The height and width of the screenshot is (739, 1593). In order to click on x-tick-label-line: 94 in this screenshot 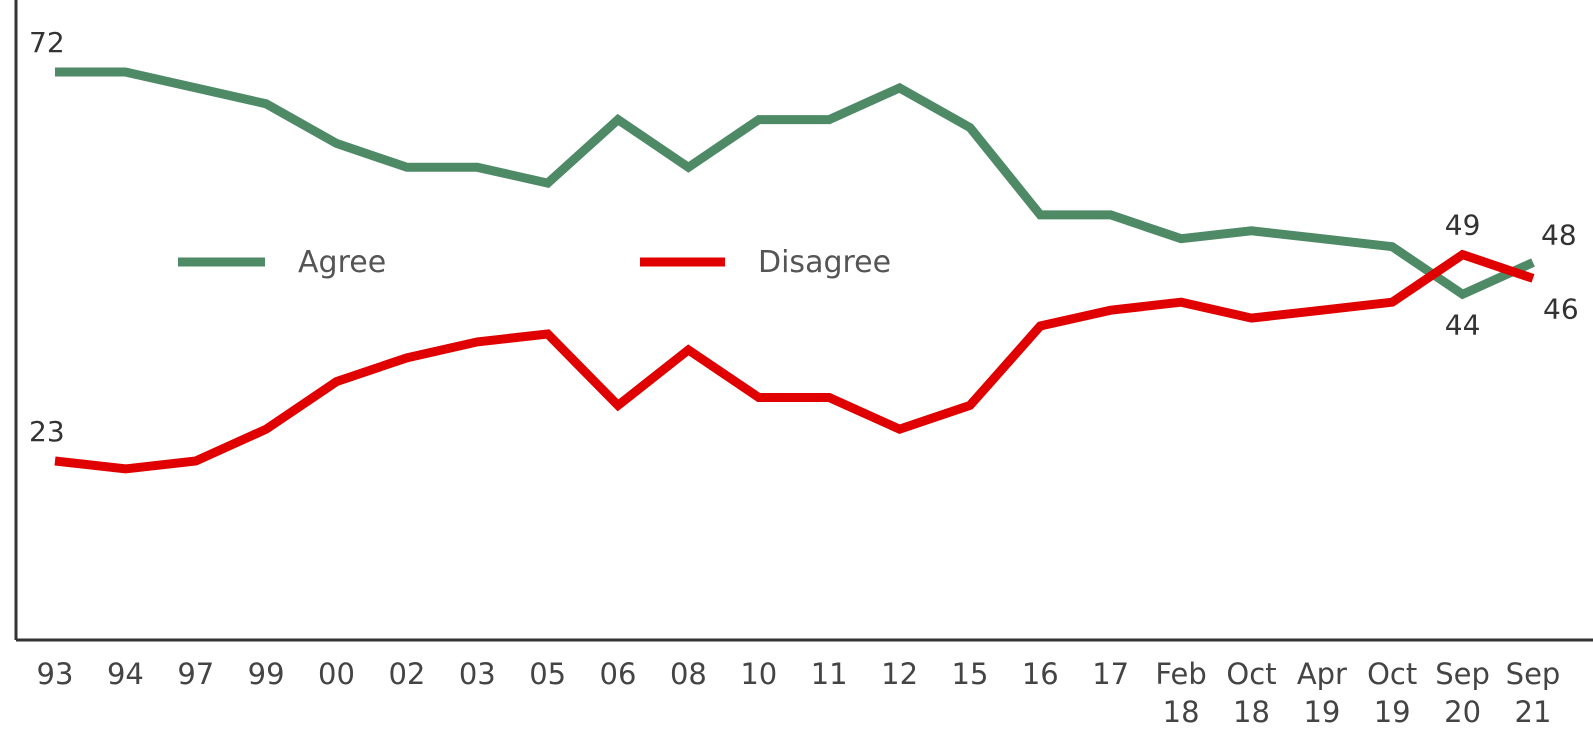, I will do `click(125, 674)`.